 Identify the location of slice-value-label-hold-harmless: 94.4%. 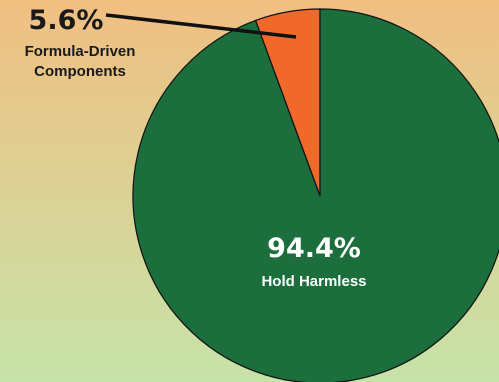
(314, 248).